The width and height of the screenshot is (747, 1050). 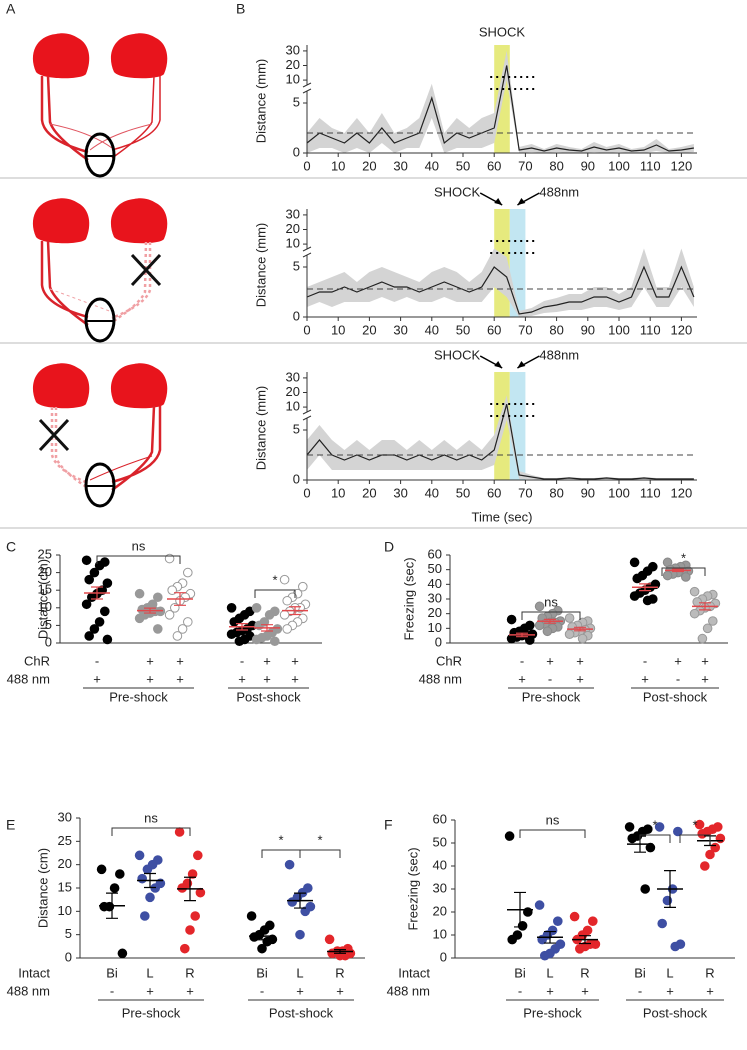 What do you see at coordinates (435, 583) in the screenshot?
I see `y-tick-label: 40` at bounding box center [435, 583].